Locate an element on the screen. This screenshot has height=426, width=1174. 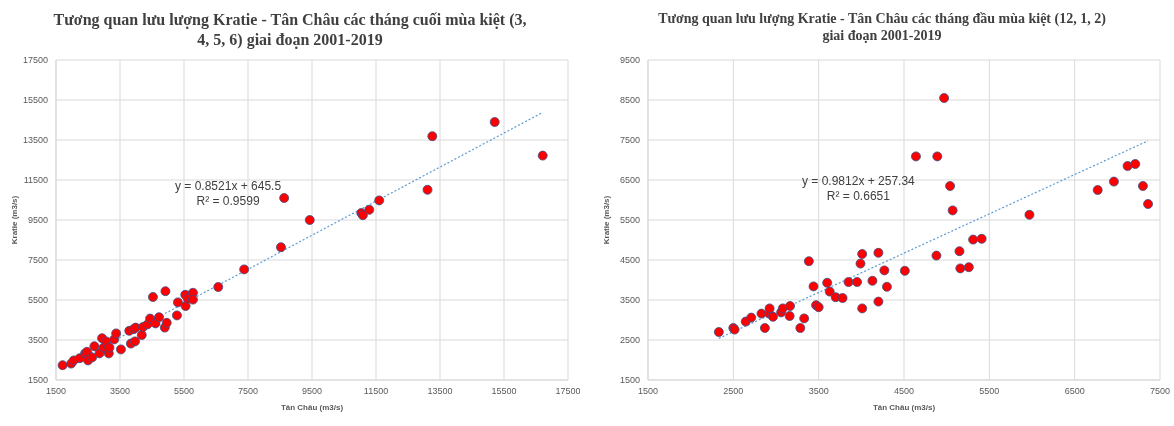
annotation: y = 0.9812x + 257.34 is located at coordinates (858, 181).